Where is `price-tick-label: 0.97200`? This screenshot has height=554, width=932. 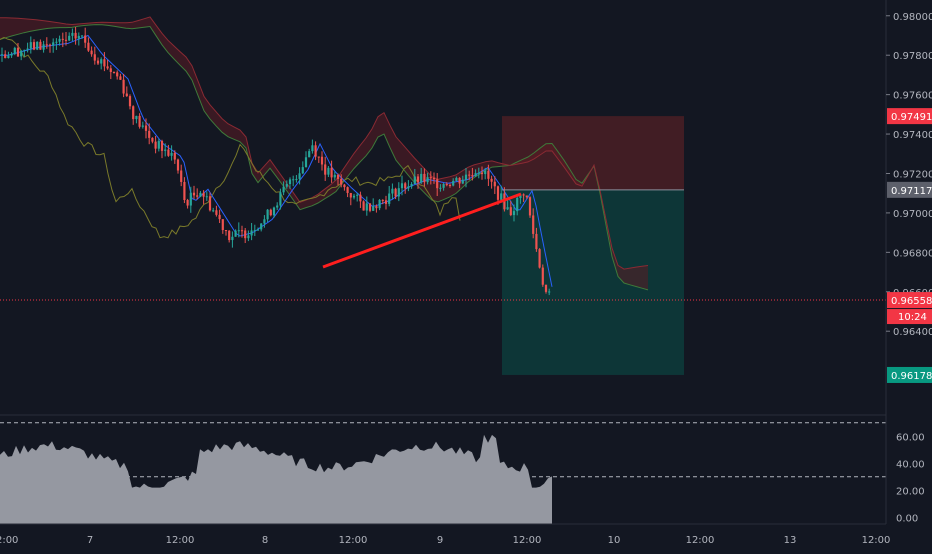 price-tick-label: 0.97200 is located at coordinates (912, 174).